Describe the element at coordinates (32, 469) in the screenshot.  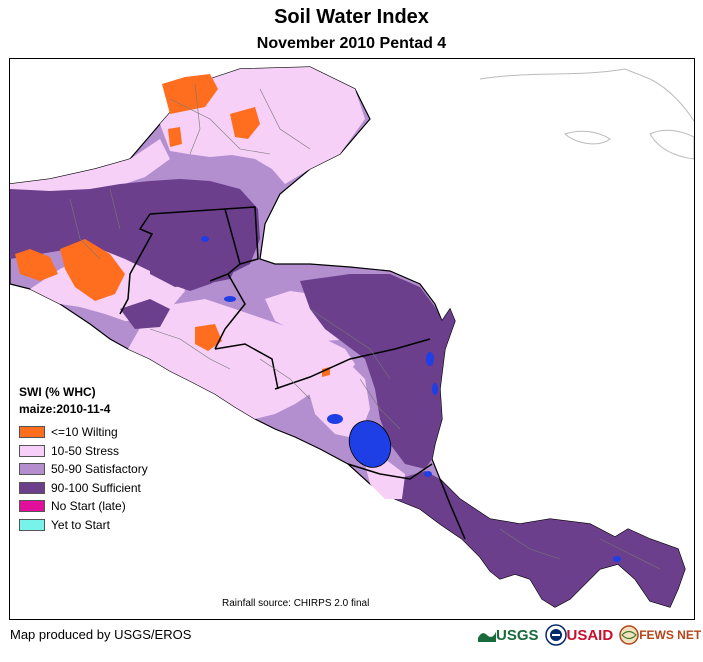
I see `legend-swatch-satisfactory` at that location.